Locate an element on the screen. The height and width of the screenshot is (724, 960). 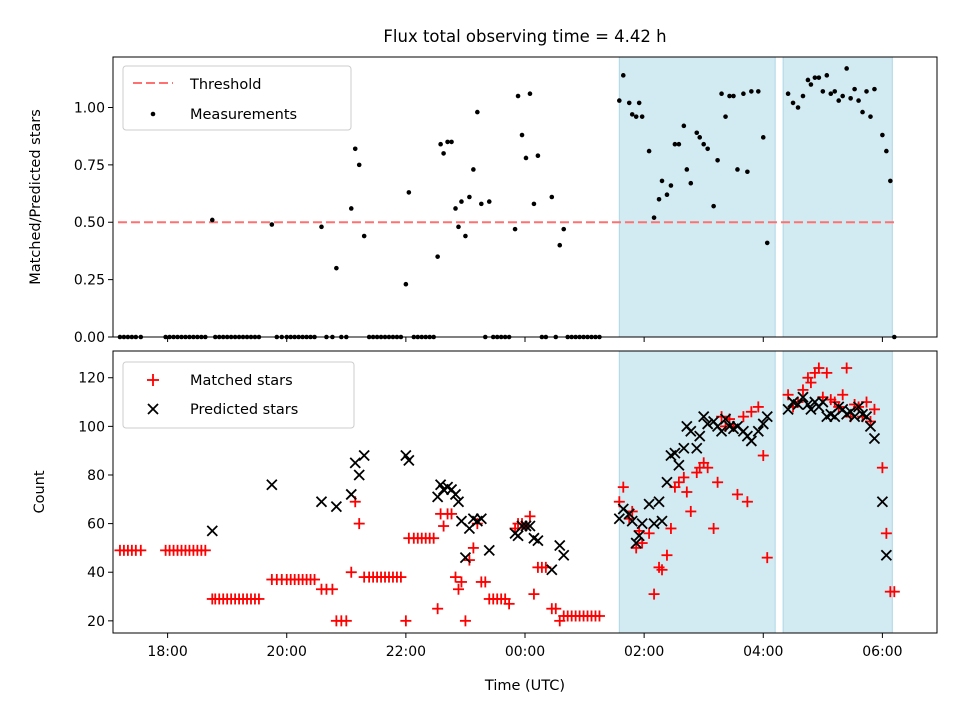
x-tick-label: 04:00 is located at coordinates (763, 652).